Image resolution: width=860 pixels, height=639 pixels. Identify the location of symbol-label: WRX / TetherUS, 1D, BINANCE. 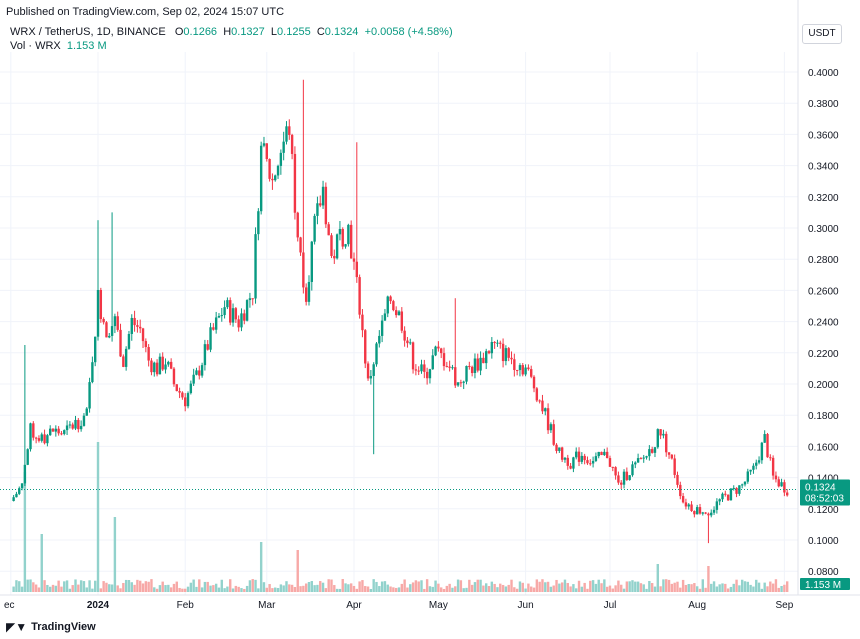
(88, 32).